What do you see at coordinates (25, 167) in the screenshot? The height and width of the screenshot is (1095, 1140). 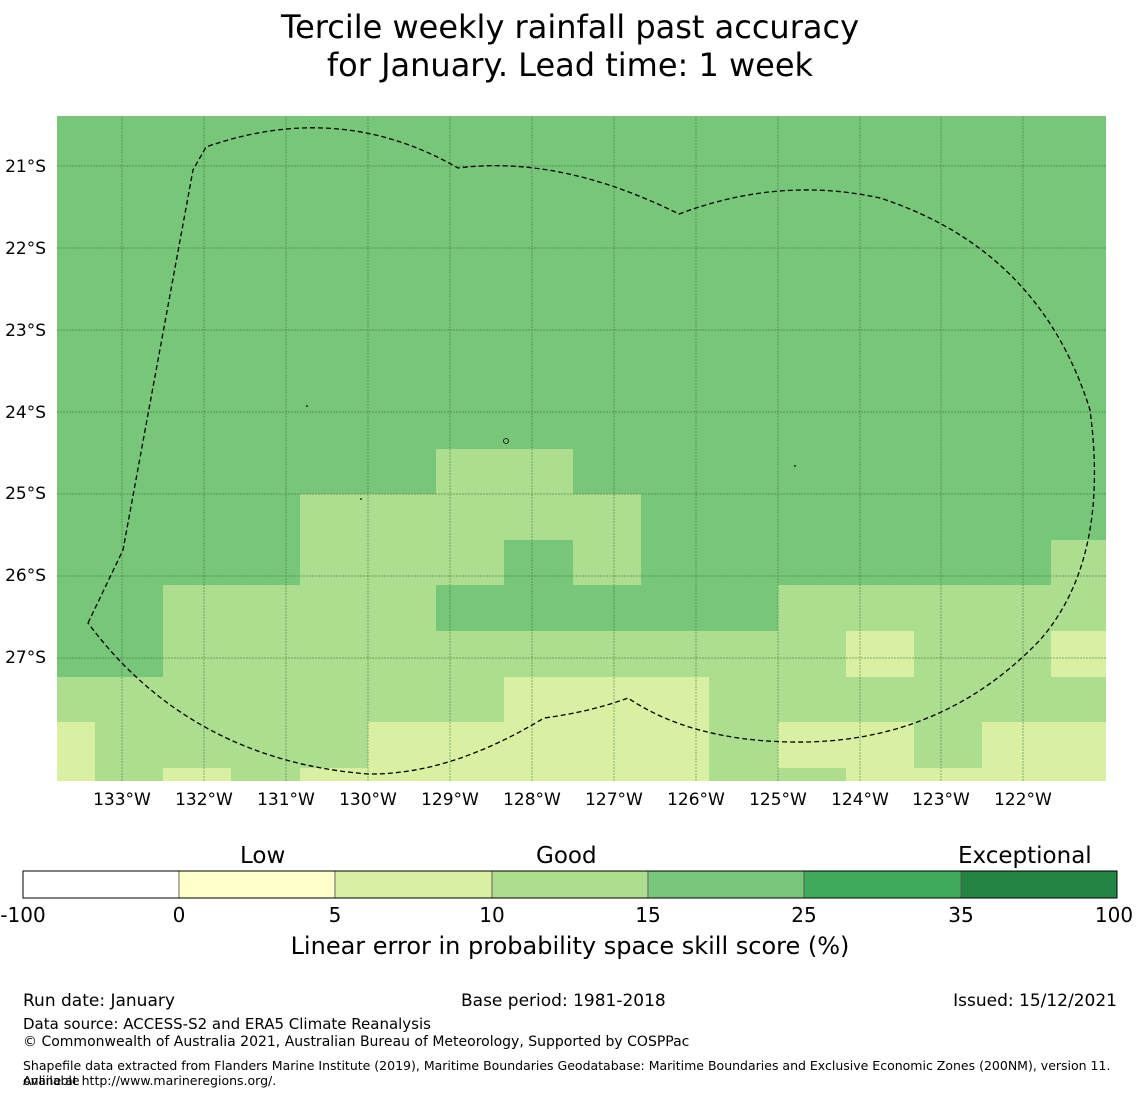 I see `lat-label: 21°S` at bounding box center [25, 167].